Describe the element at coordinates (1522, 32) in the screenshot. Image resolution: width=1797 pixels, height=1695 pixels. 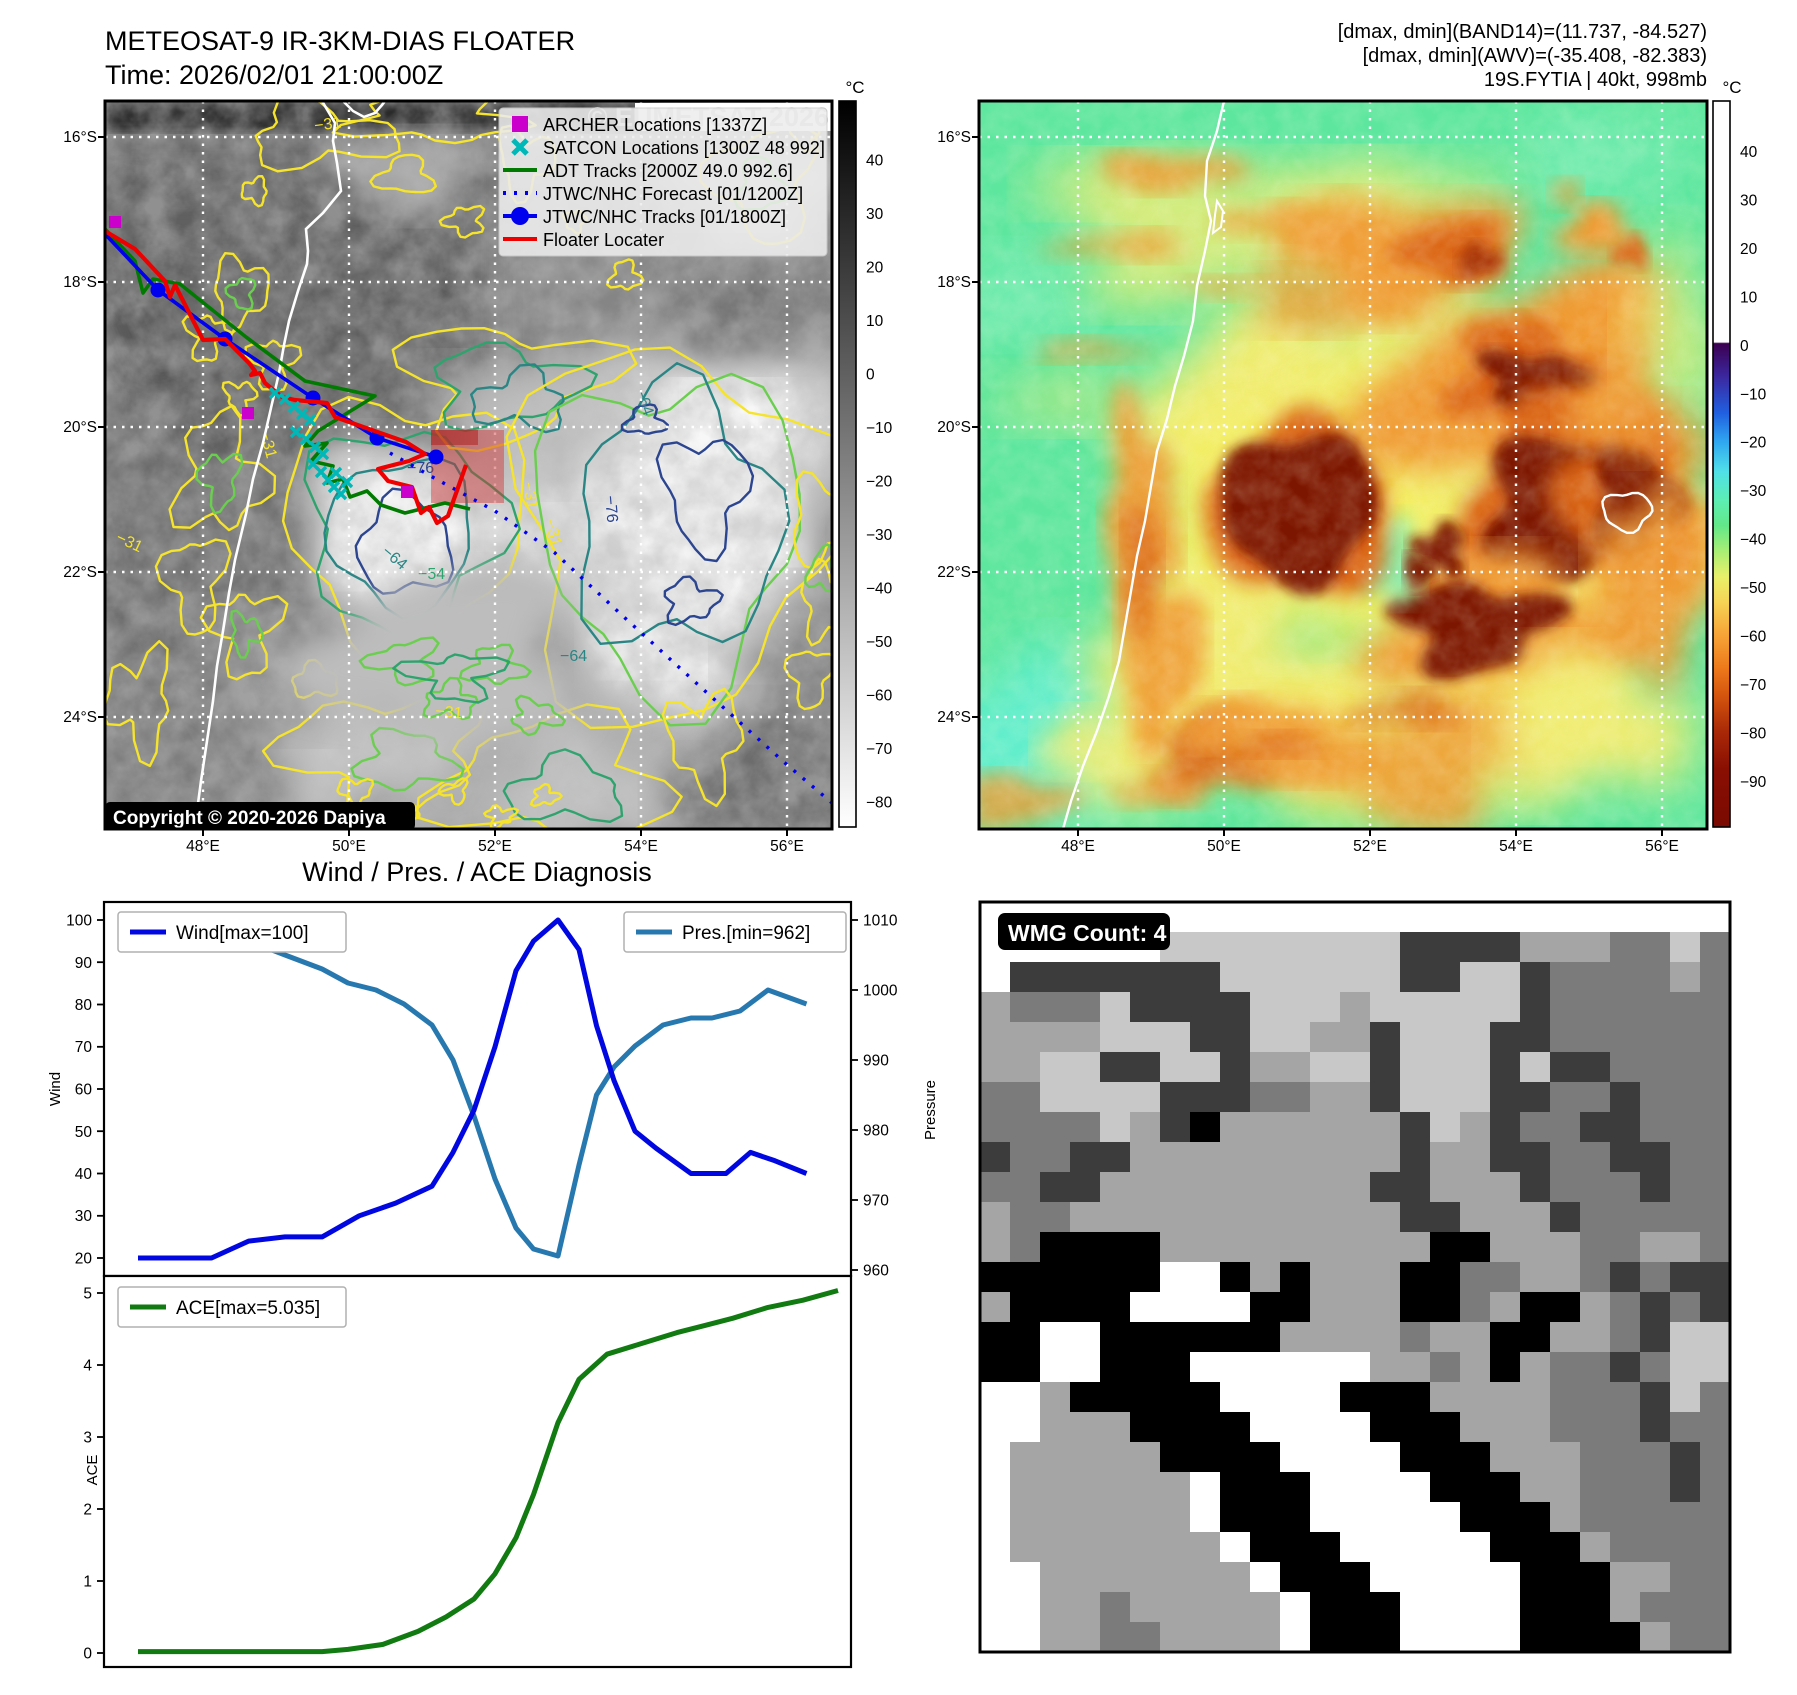
I see `svg-text:[dmax, dmin](BAND14)=(11.737,: [dmax, dmin](BAND14)=(11.737, -84.527)` at that location.